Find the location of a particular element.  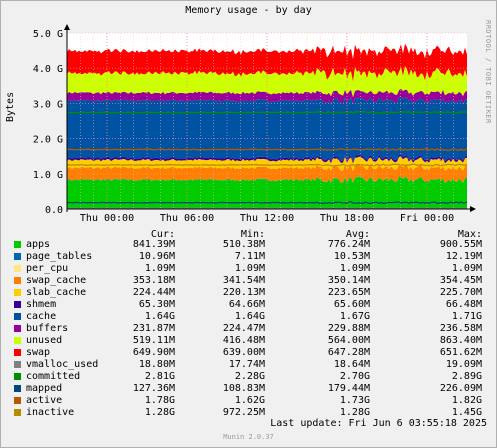

x-tick-label: Thu 00:00 is located at coordinates (107, 218).